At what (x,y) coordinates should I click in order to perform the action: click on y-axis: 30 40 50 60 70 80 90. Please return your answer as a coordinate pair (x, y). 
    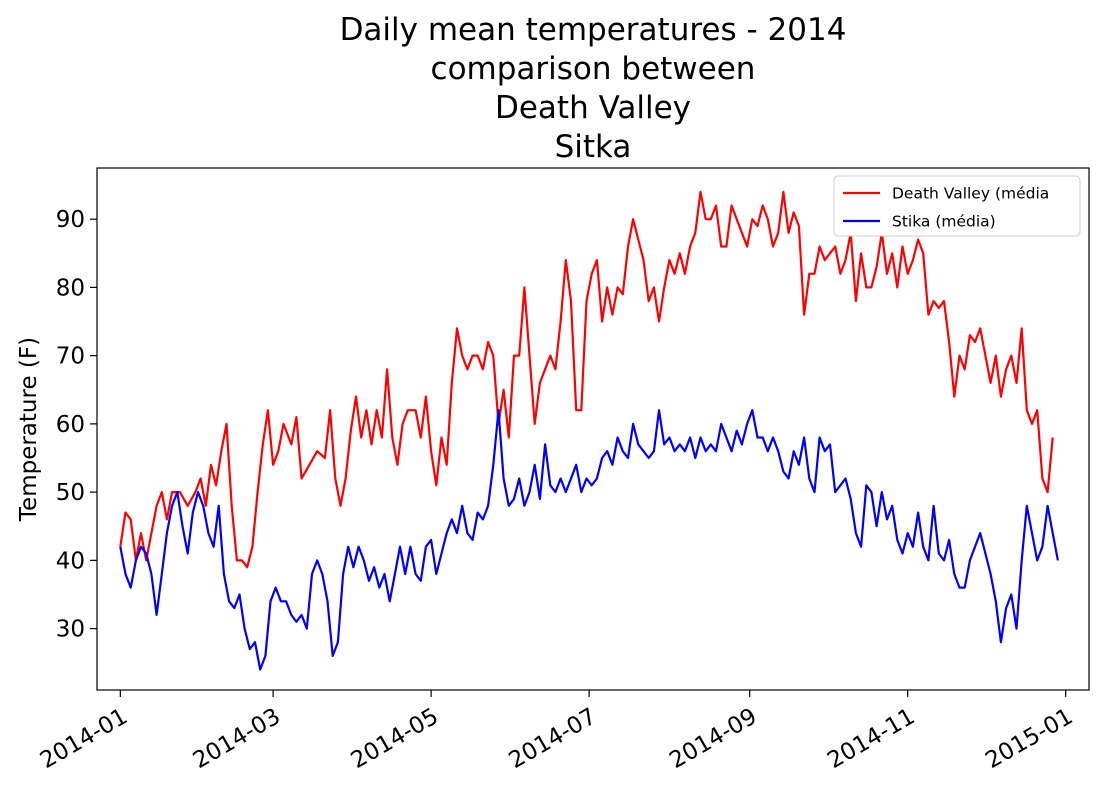
    Looking at the image, I should click on (76, 425).